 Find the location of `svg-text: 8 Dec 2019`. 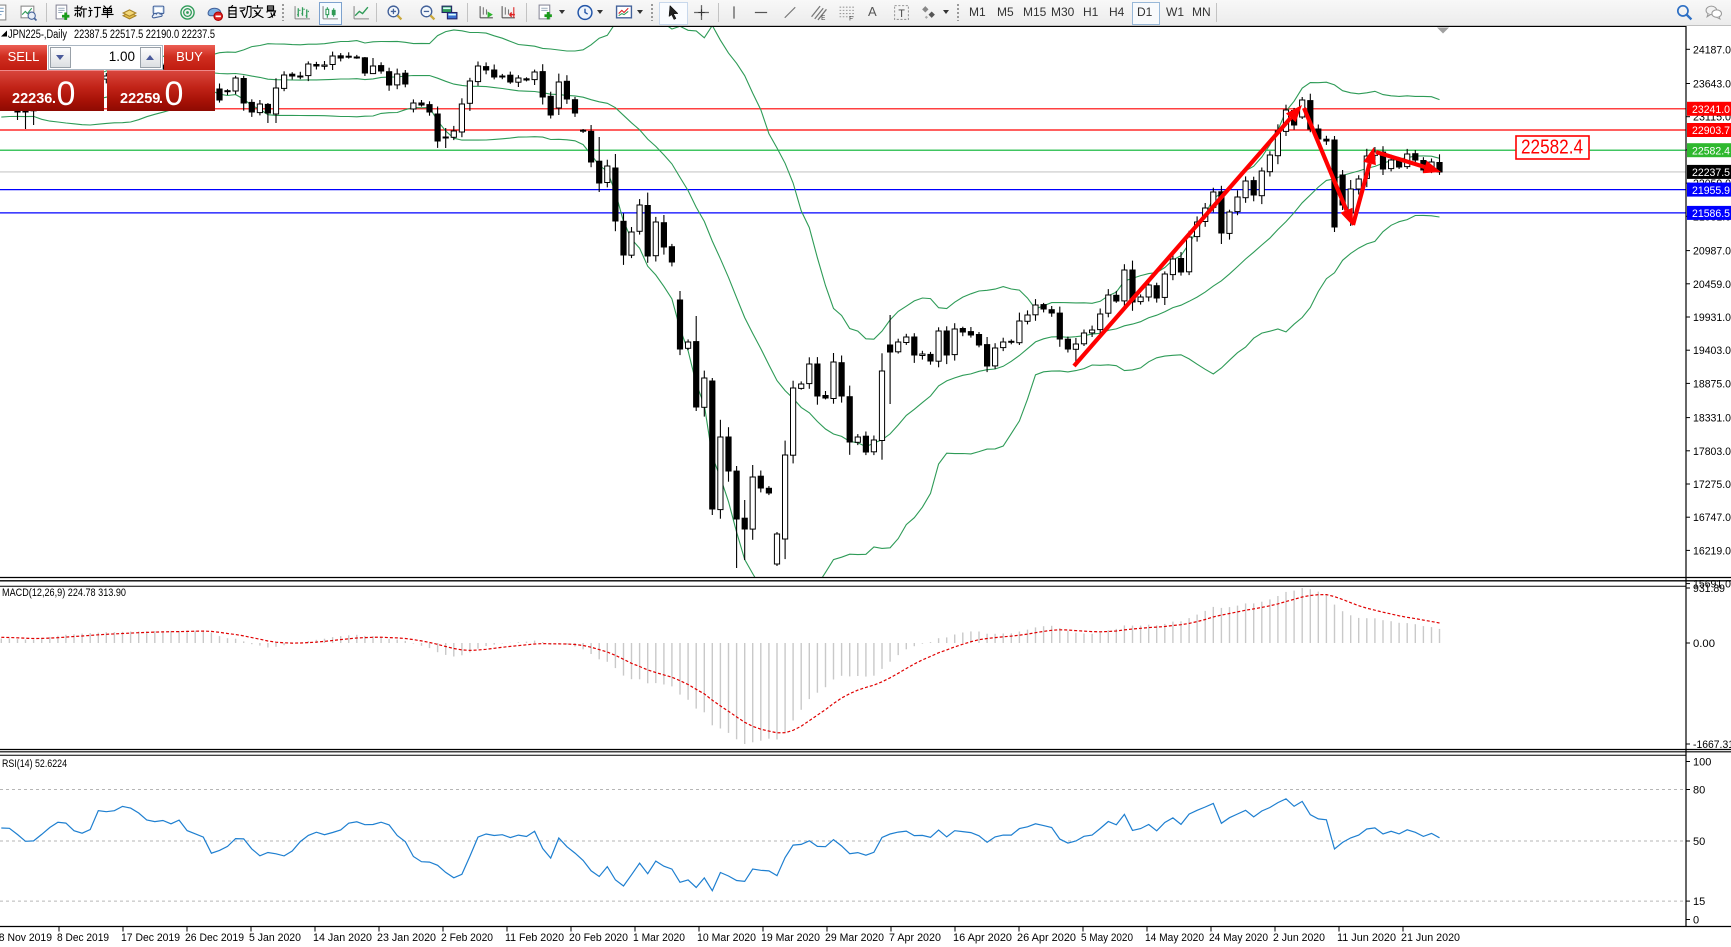

svg-text: 8 Dec 2019 is located at coordinates (83, 938).